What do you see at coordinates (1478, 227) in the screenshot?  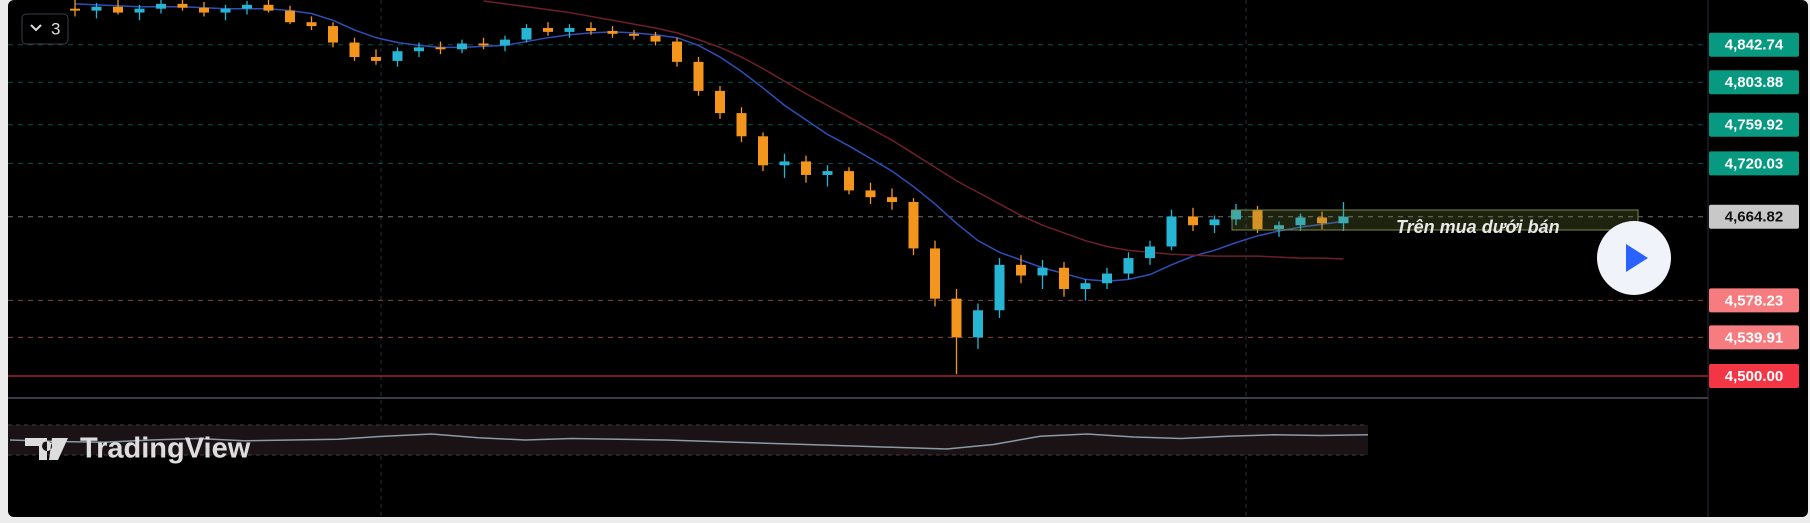 I see `annotation-text: Trên mua dưới bán` at bounding box center [1478, 227].